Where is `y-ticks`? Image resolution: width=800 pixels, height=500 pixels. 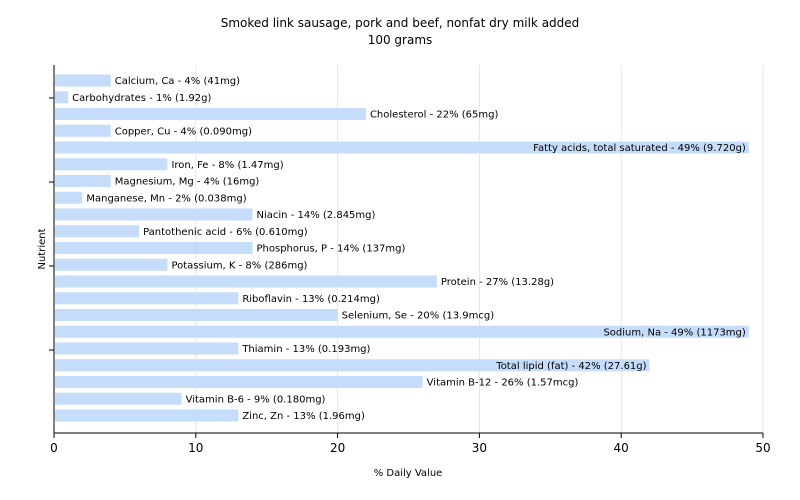 y-ticks is located at coordinates (51, 224).